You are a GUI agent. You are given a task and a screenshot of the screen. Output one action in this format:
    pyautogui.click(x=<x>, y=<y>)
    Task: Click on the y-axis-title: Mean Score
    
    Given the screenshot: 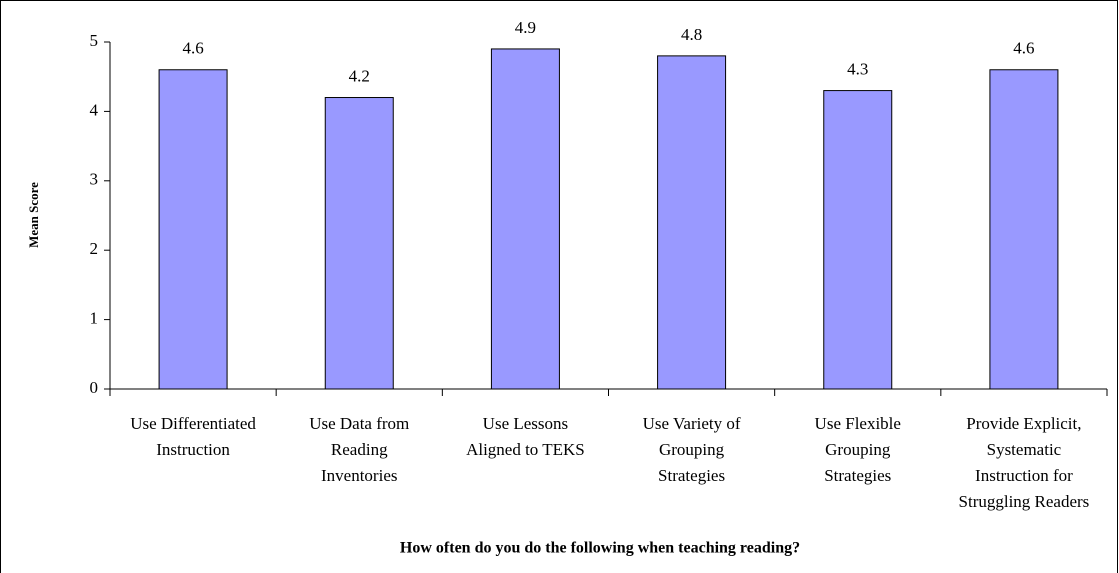 What is the action you would take?
    pyautogui.click(x=33, y=215)
    